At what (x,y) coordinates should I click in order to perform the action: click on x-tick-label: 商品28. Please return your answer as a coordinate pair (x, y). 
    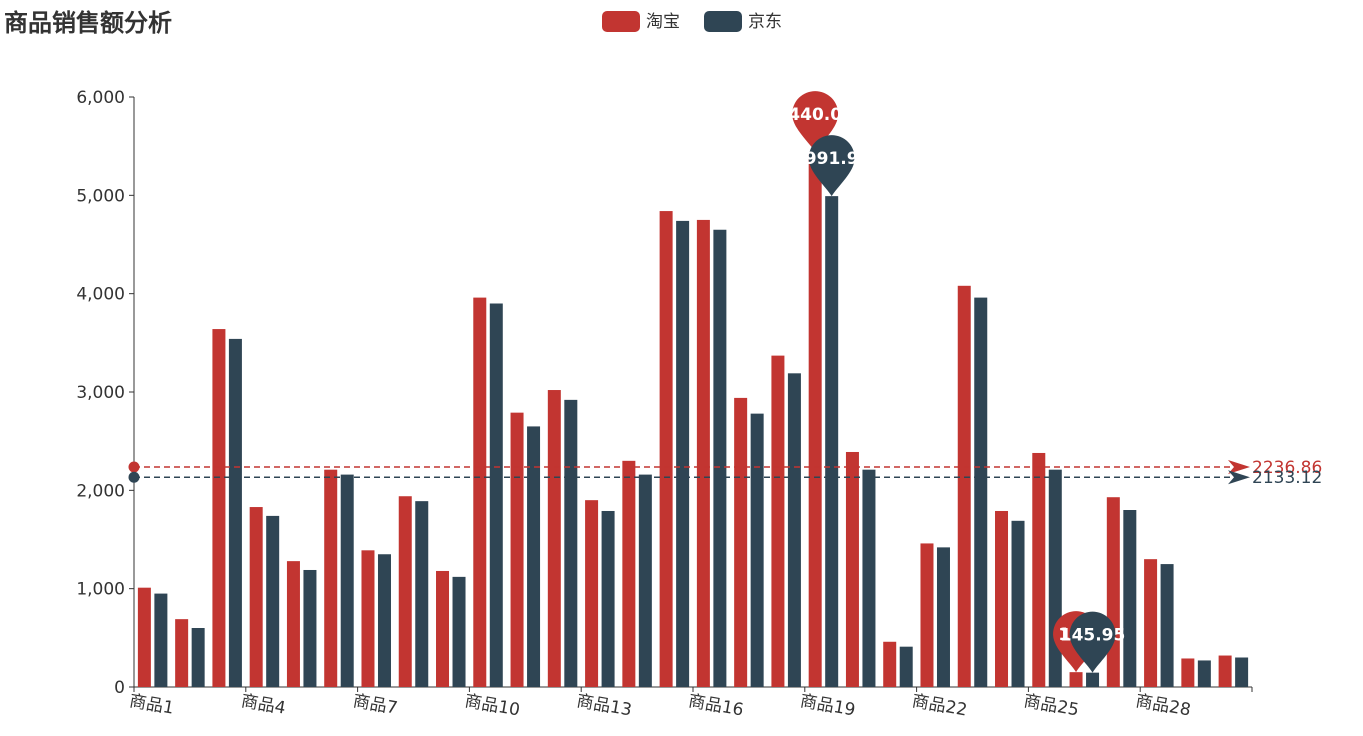
    Looking at the image, I should click on (1163, 705).